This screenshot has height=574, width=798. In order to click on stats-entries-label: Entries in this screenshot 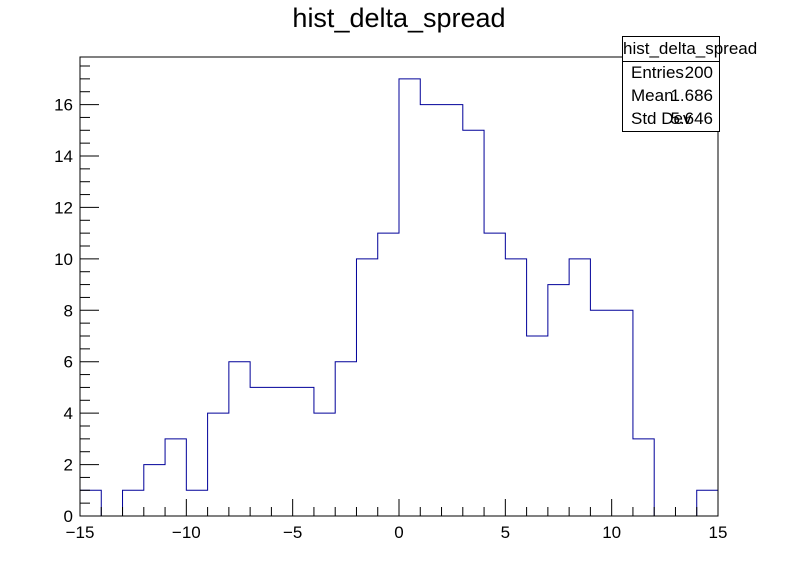, I will do `click(657, 72)`.